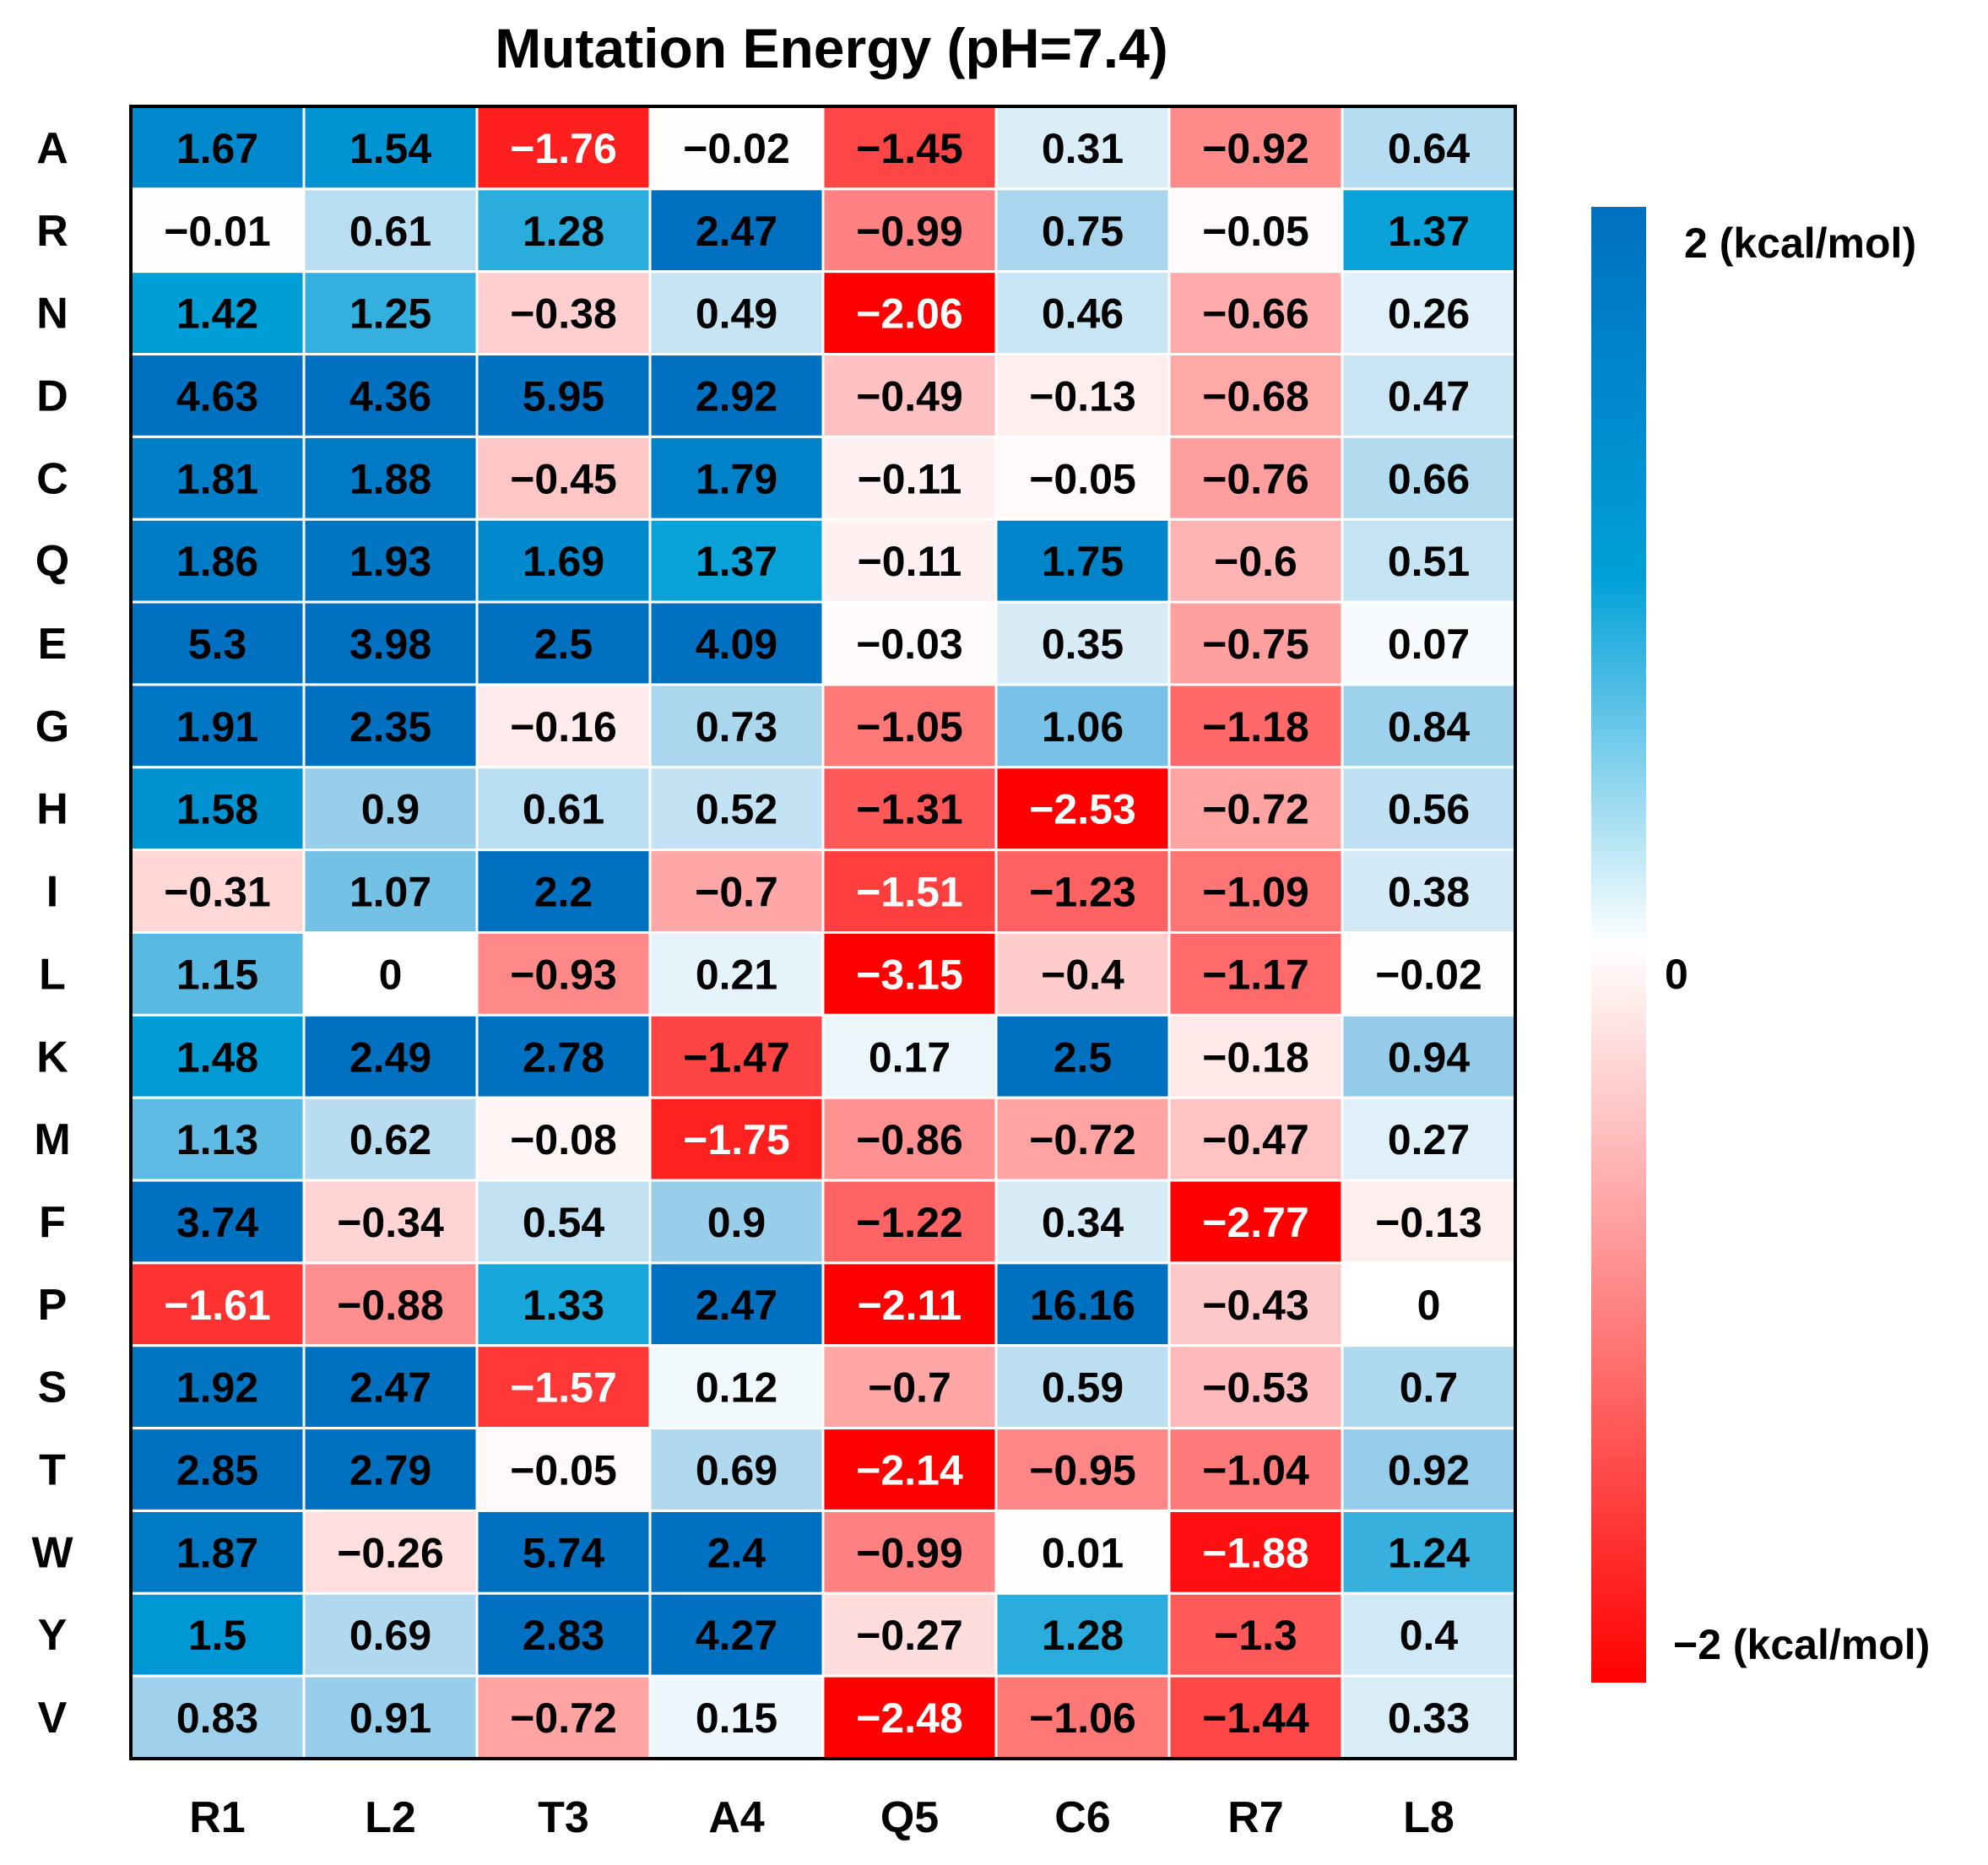 This screenshot has height=1865, width=1988. What do you see at coordinates (217, 314) in the screenshot?
I see `cell-value-label: 1.42` at bounding box center [217, 314].